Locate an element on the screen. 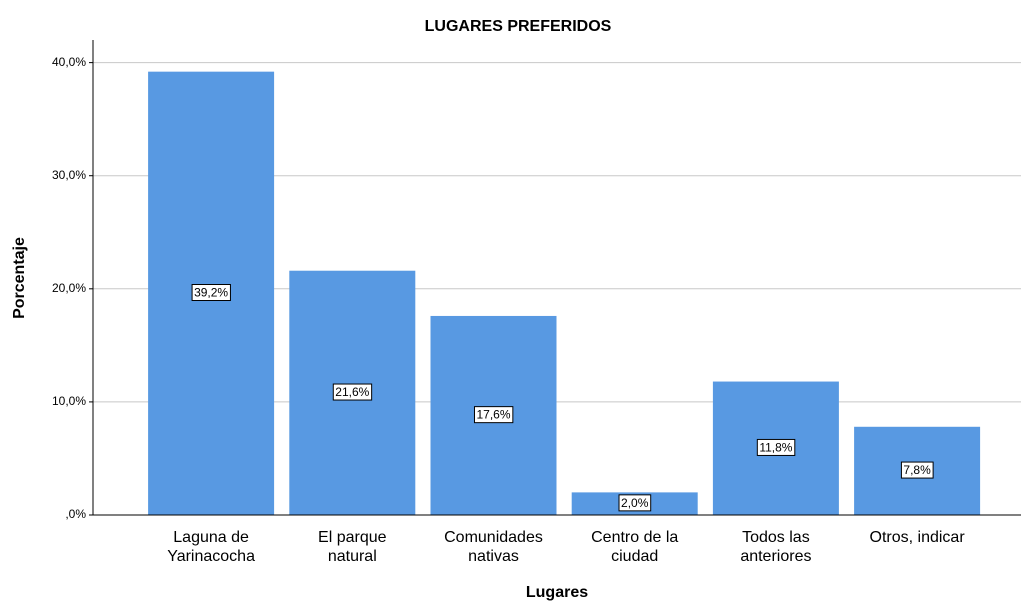 The width and height of the screenshot is (1021, 603). x-tick-label: Laguna de Yarinacocha is located at coordinates (211, 547).